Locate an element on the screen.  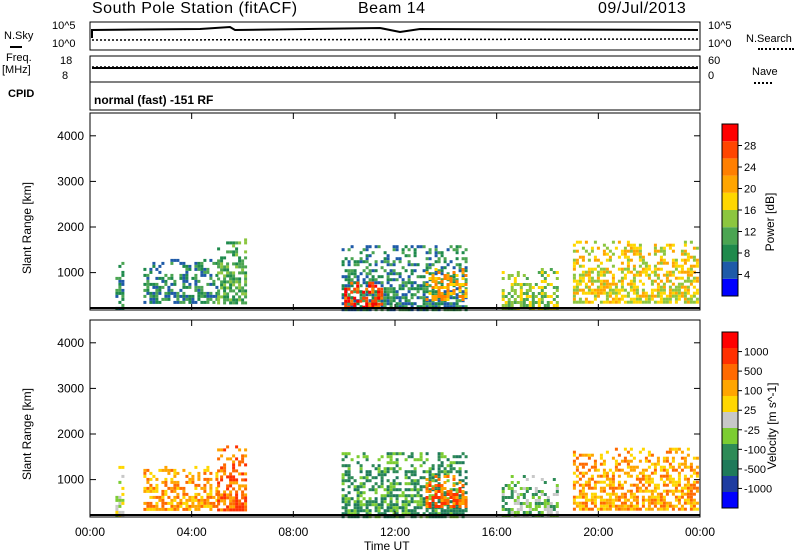
cpid-value: normal (fast) -151 RF is located at coordinates (154, 100).